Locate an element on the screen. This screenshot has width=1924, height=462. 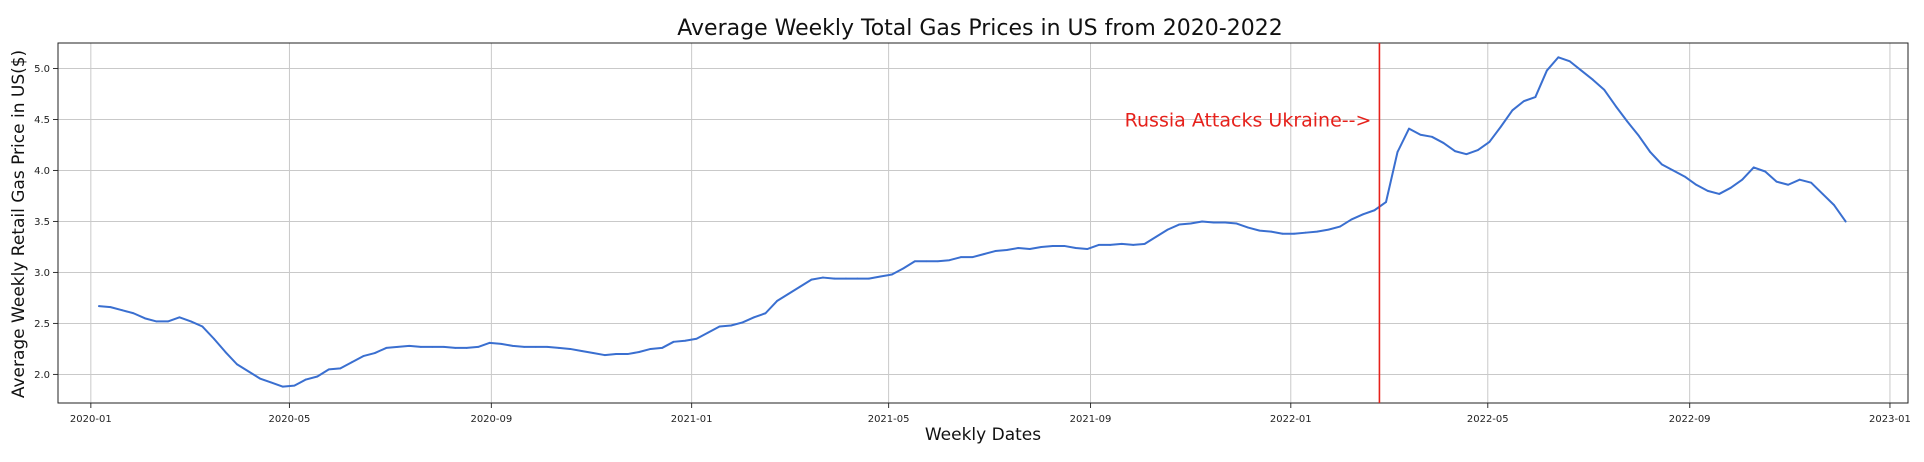
y-tick-label: 4.0 is located at coordinates (42, 171).